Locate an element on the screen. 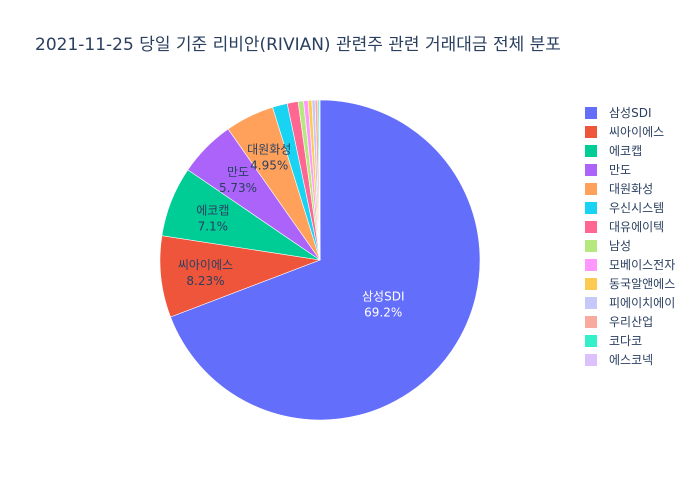 The height and width of the screenshot is (500, 700). slice-label-value-1: 69.2% is located at coordinates (383, 313).